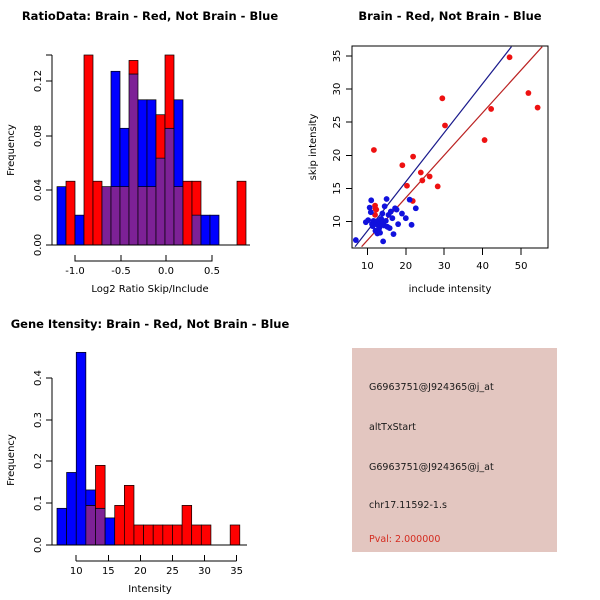 The height and width of the screenshot is (600, 600). I want to click on gene-y-ticklabel-4: 0.4, so click(38, 378).